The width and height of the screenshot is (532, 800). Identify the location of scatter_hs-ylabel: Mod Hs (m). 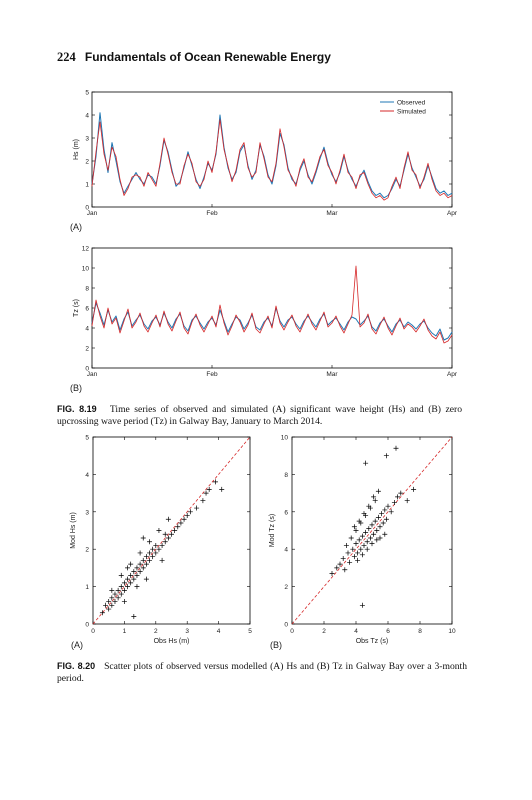
(73, 530).